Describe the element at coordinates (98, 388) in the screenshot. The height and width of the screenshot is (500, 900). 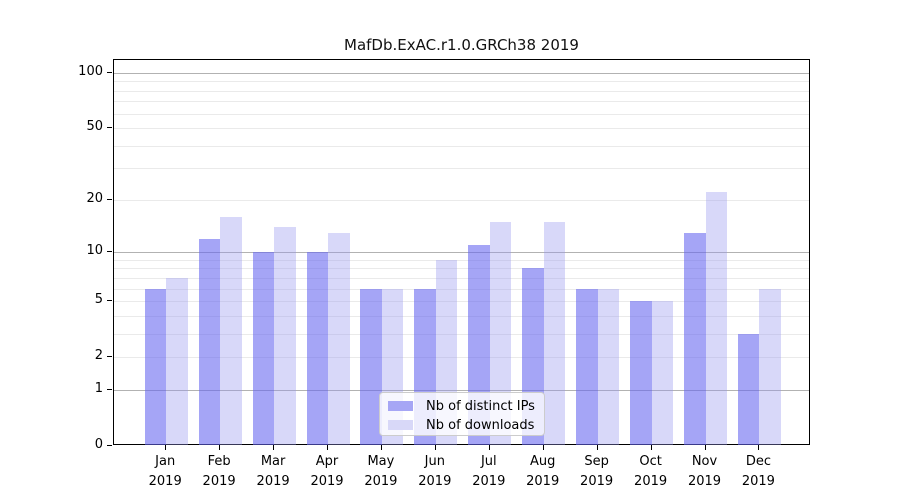
I see `y-tick-label: 1` at that location.